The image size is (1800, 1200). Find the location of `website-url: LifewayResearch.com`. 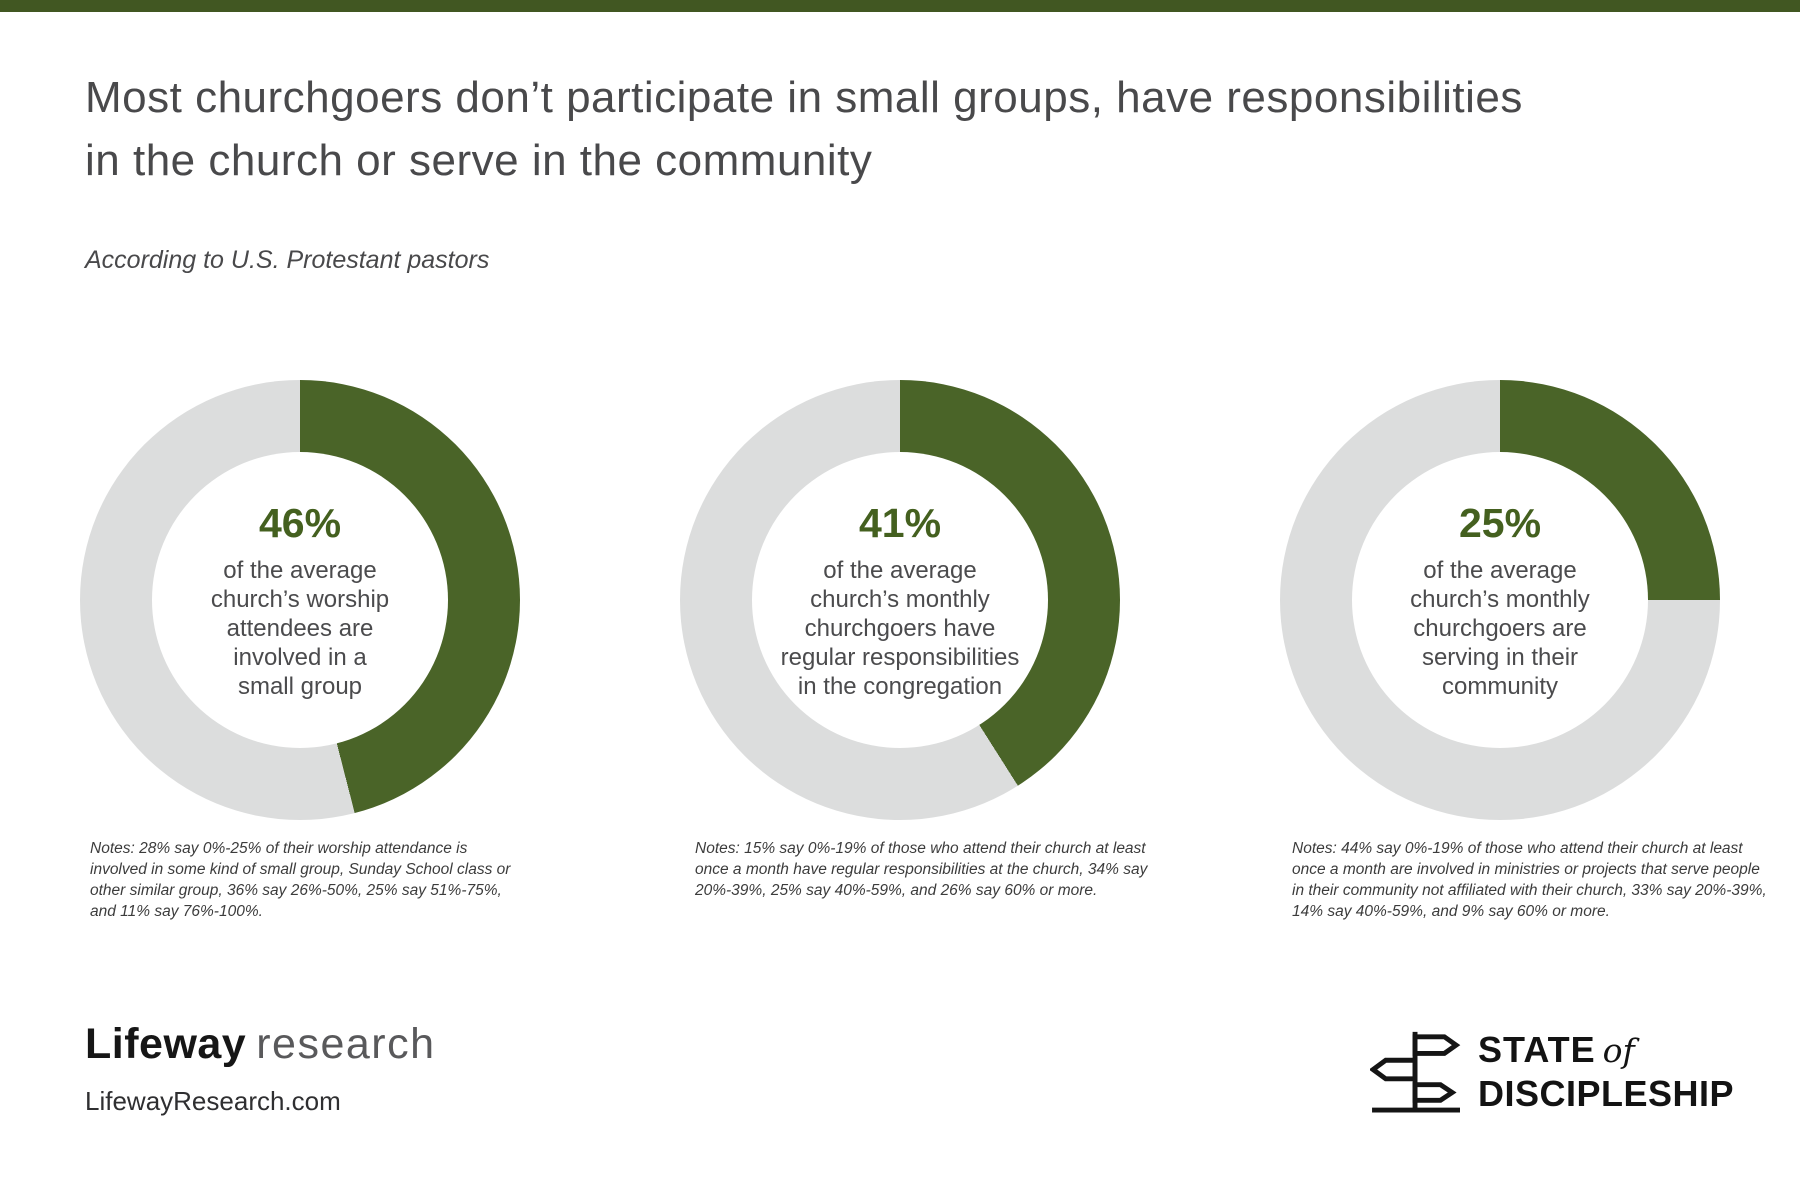

website-url: LifewayResearch.com is located at coordinates (213, 1101).